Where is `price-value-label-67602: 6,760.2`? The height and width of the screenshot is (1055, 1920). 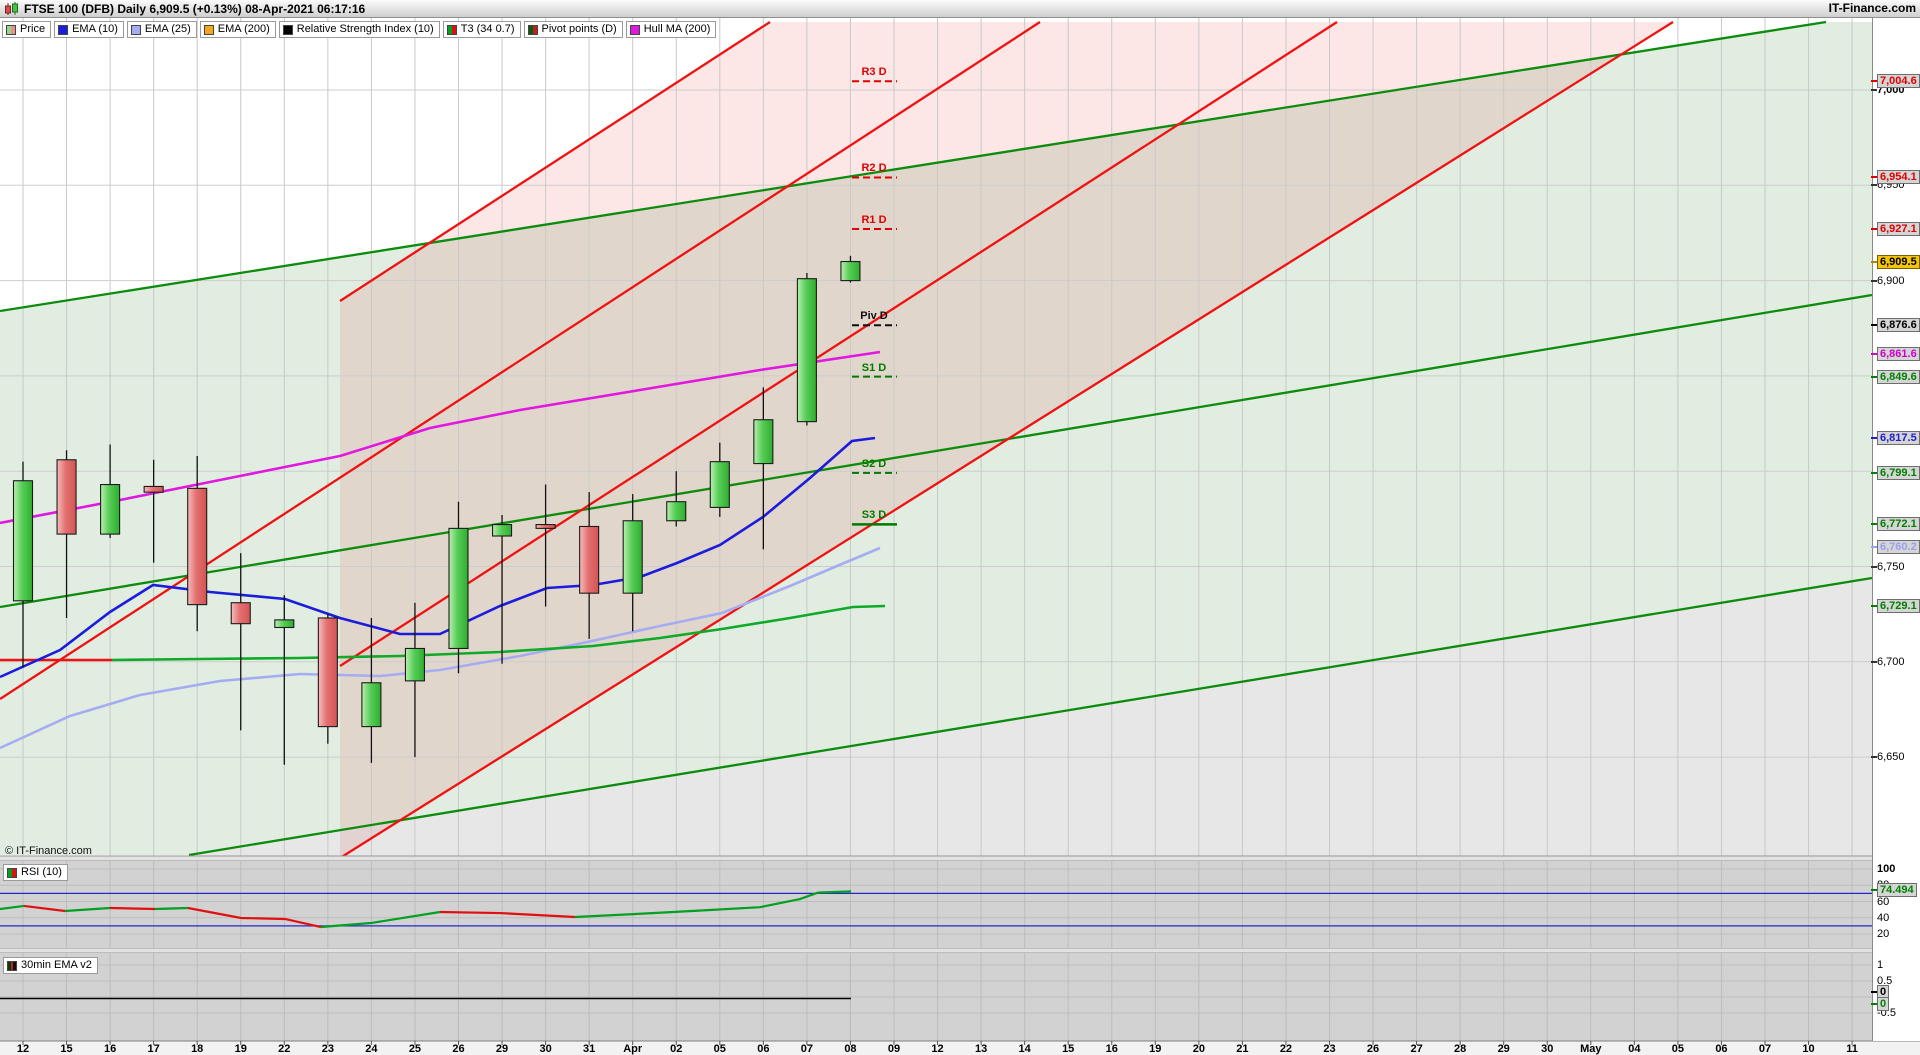 price-value-label-67602: 6,760.2 is located at coordinates (1898, 547).